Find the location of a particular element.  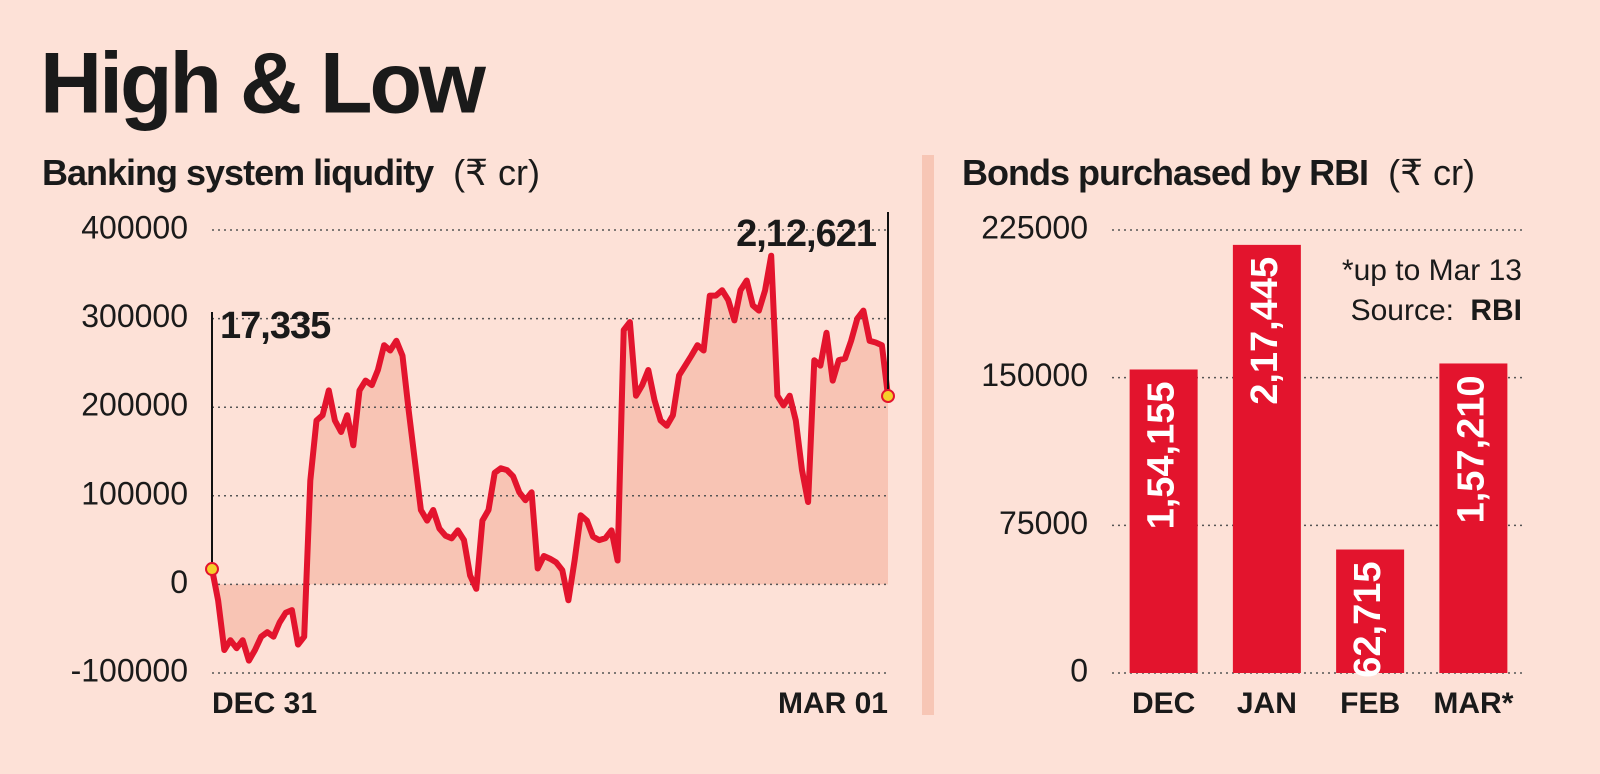

value-label: 2,17,445 is located at coordinates (1265, 331).